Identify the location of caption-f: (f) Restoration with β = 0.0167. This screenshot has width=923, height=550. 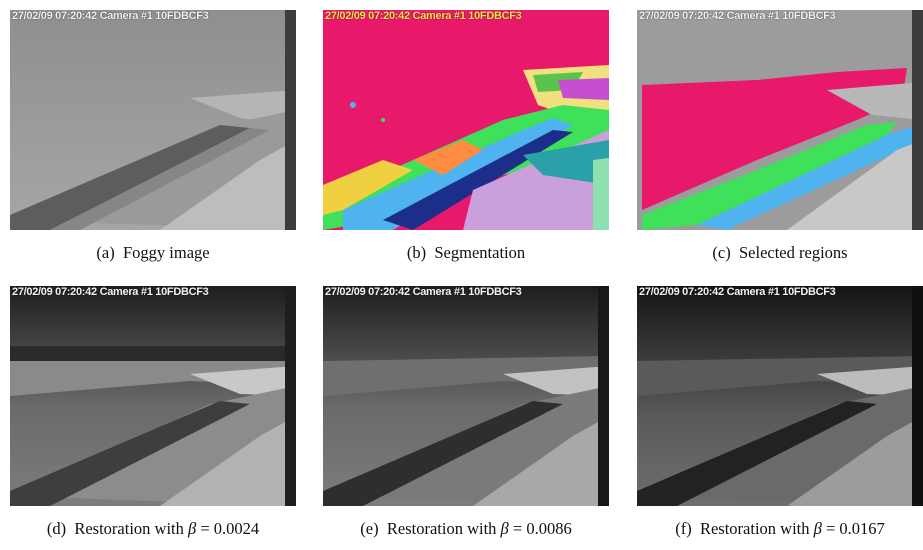
(780, 528).